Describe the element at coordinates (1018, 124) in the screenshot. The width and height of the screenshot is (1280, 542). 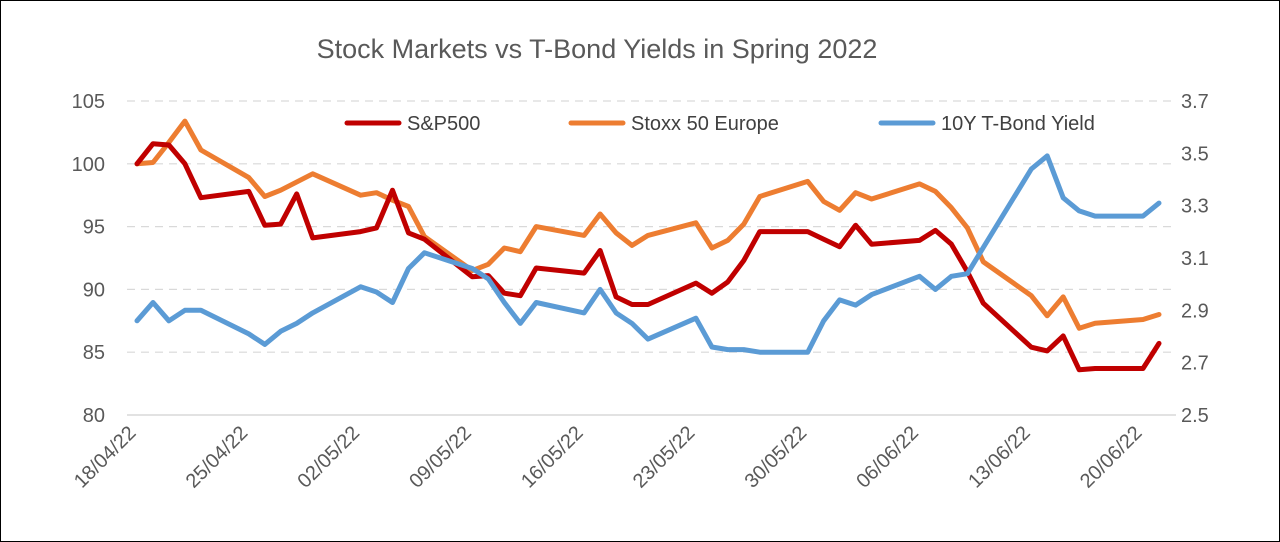
I see `legend-label-2: 10Y T-Bond Yield` at that location.